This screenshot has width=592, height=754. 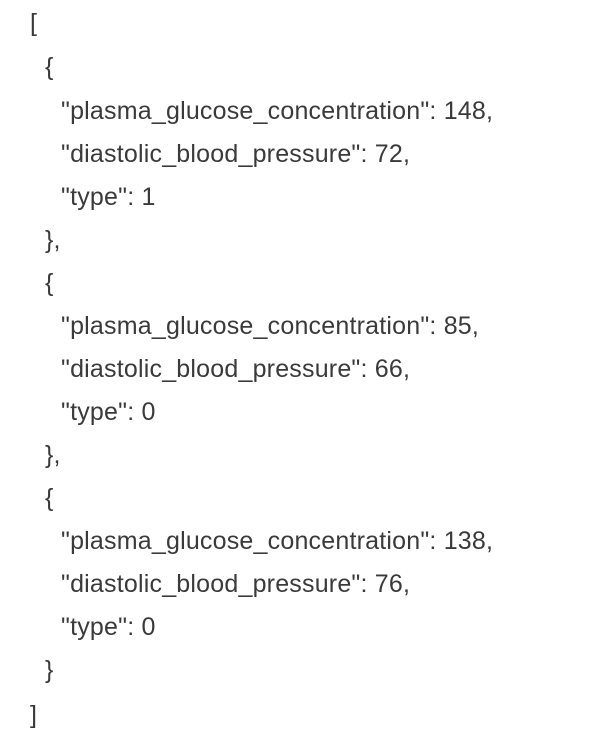 What do you see at coordinates (277, 111) in the screenshot?
I see `record-1-glucose-line: "plasma_glucose_concentration": 148,` at bounding box center [277, 111].